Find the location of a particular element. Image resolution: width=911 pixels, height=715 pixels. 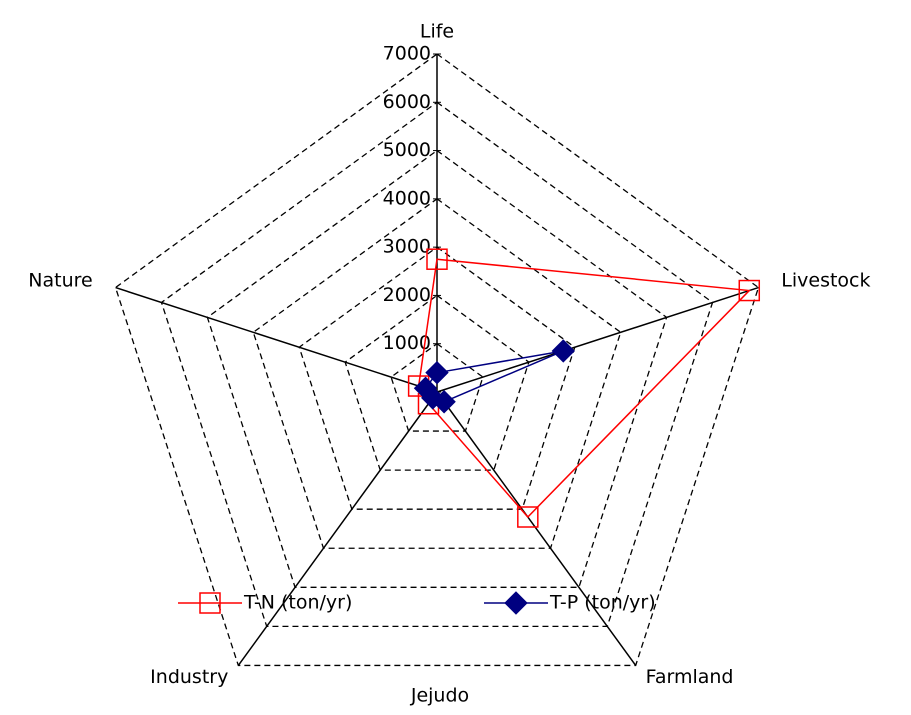

legend-label: T-P (ton/yr) is located at coordinates (602, 603).